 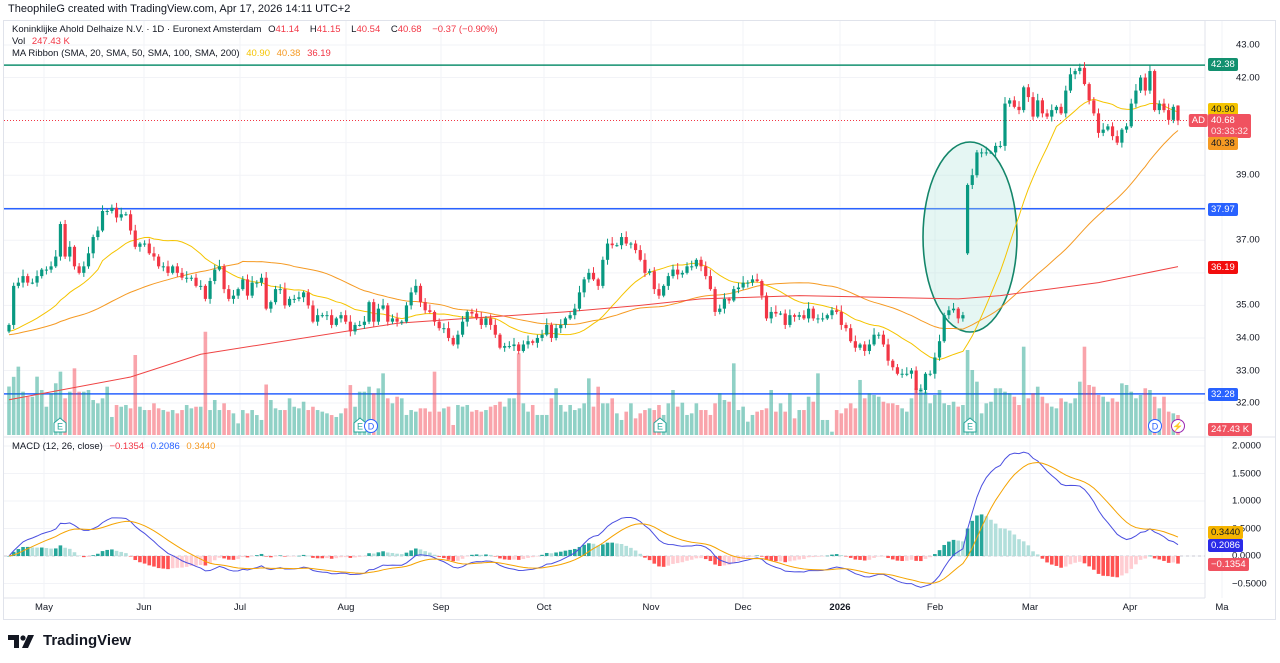 I want to click on time-tick: May, so click(x=44, y=607).